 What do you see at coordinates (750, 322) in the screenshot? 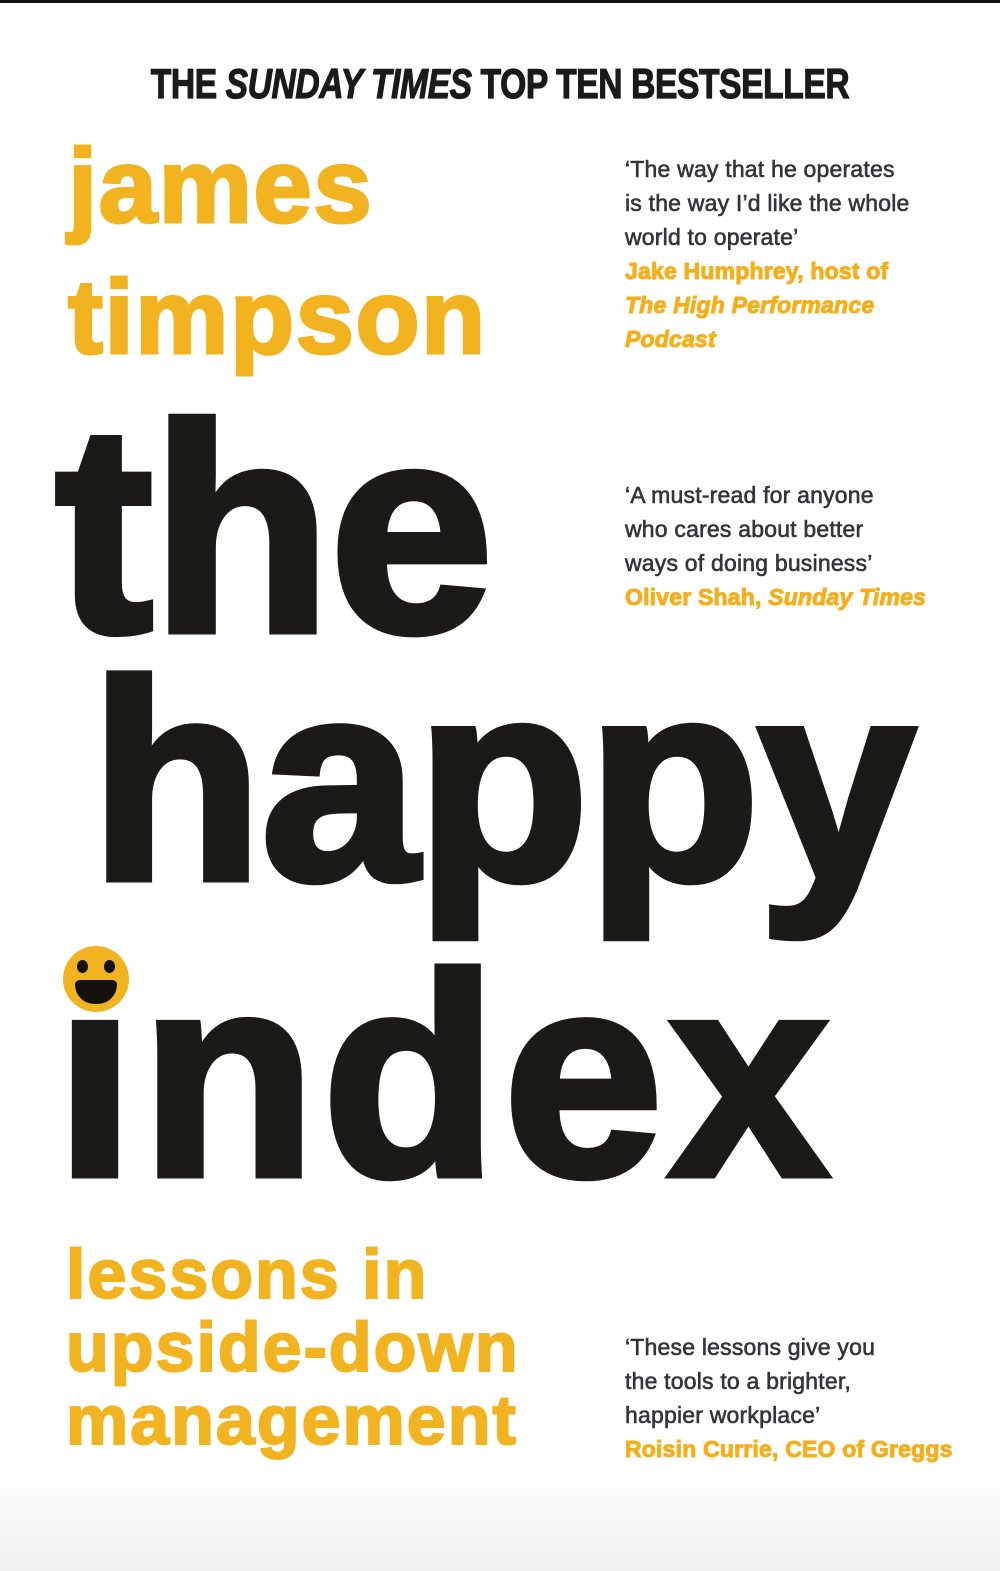
I see `attribution-source: The High Performance Podcast` at bounding box center [750, 322].